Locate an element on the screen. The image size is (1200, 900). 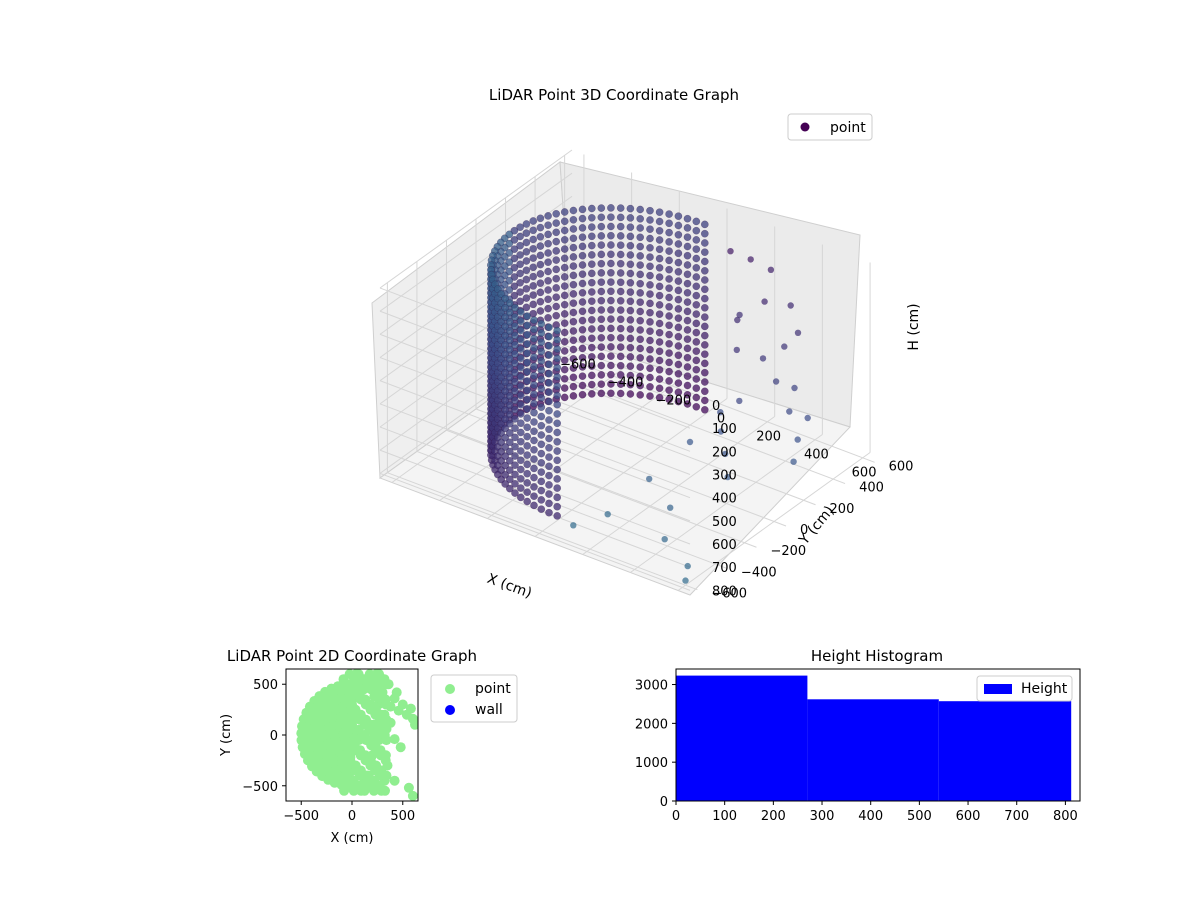
legend-2d: point wall is located at coordinates (474, 698).